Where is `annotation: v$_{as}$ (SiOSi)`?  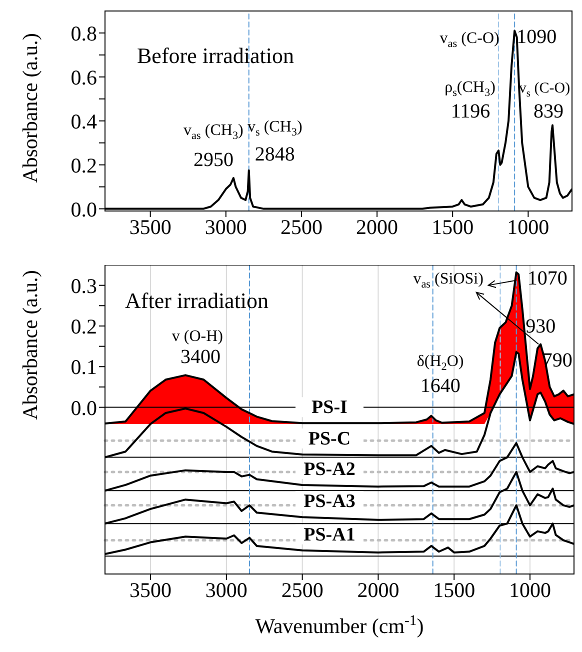
annotation: v$_{as}$ (SiOSi) is located at coordinates (448, 280).